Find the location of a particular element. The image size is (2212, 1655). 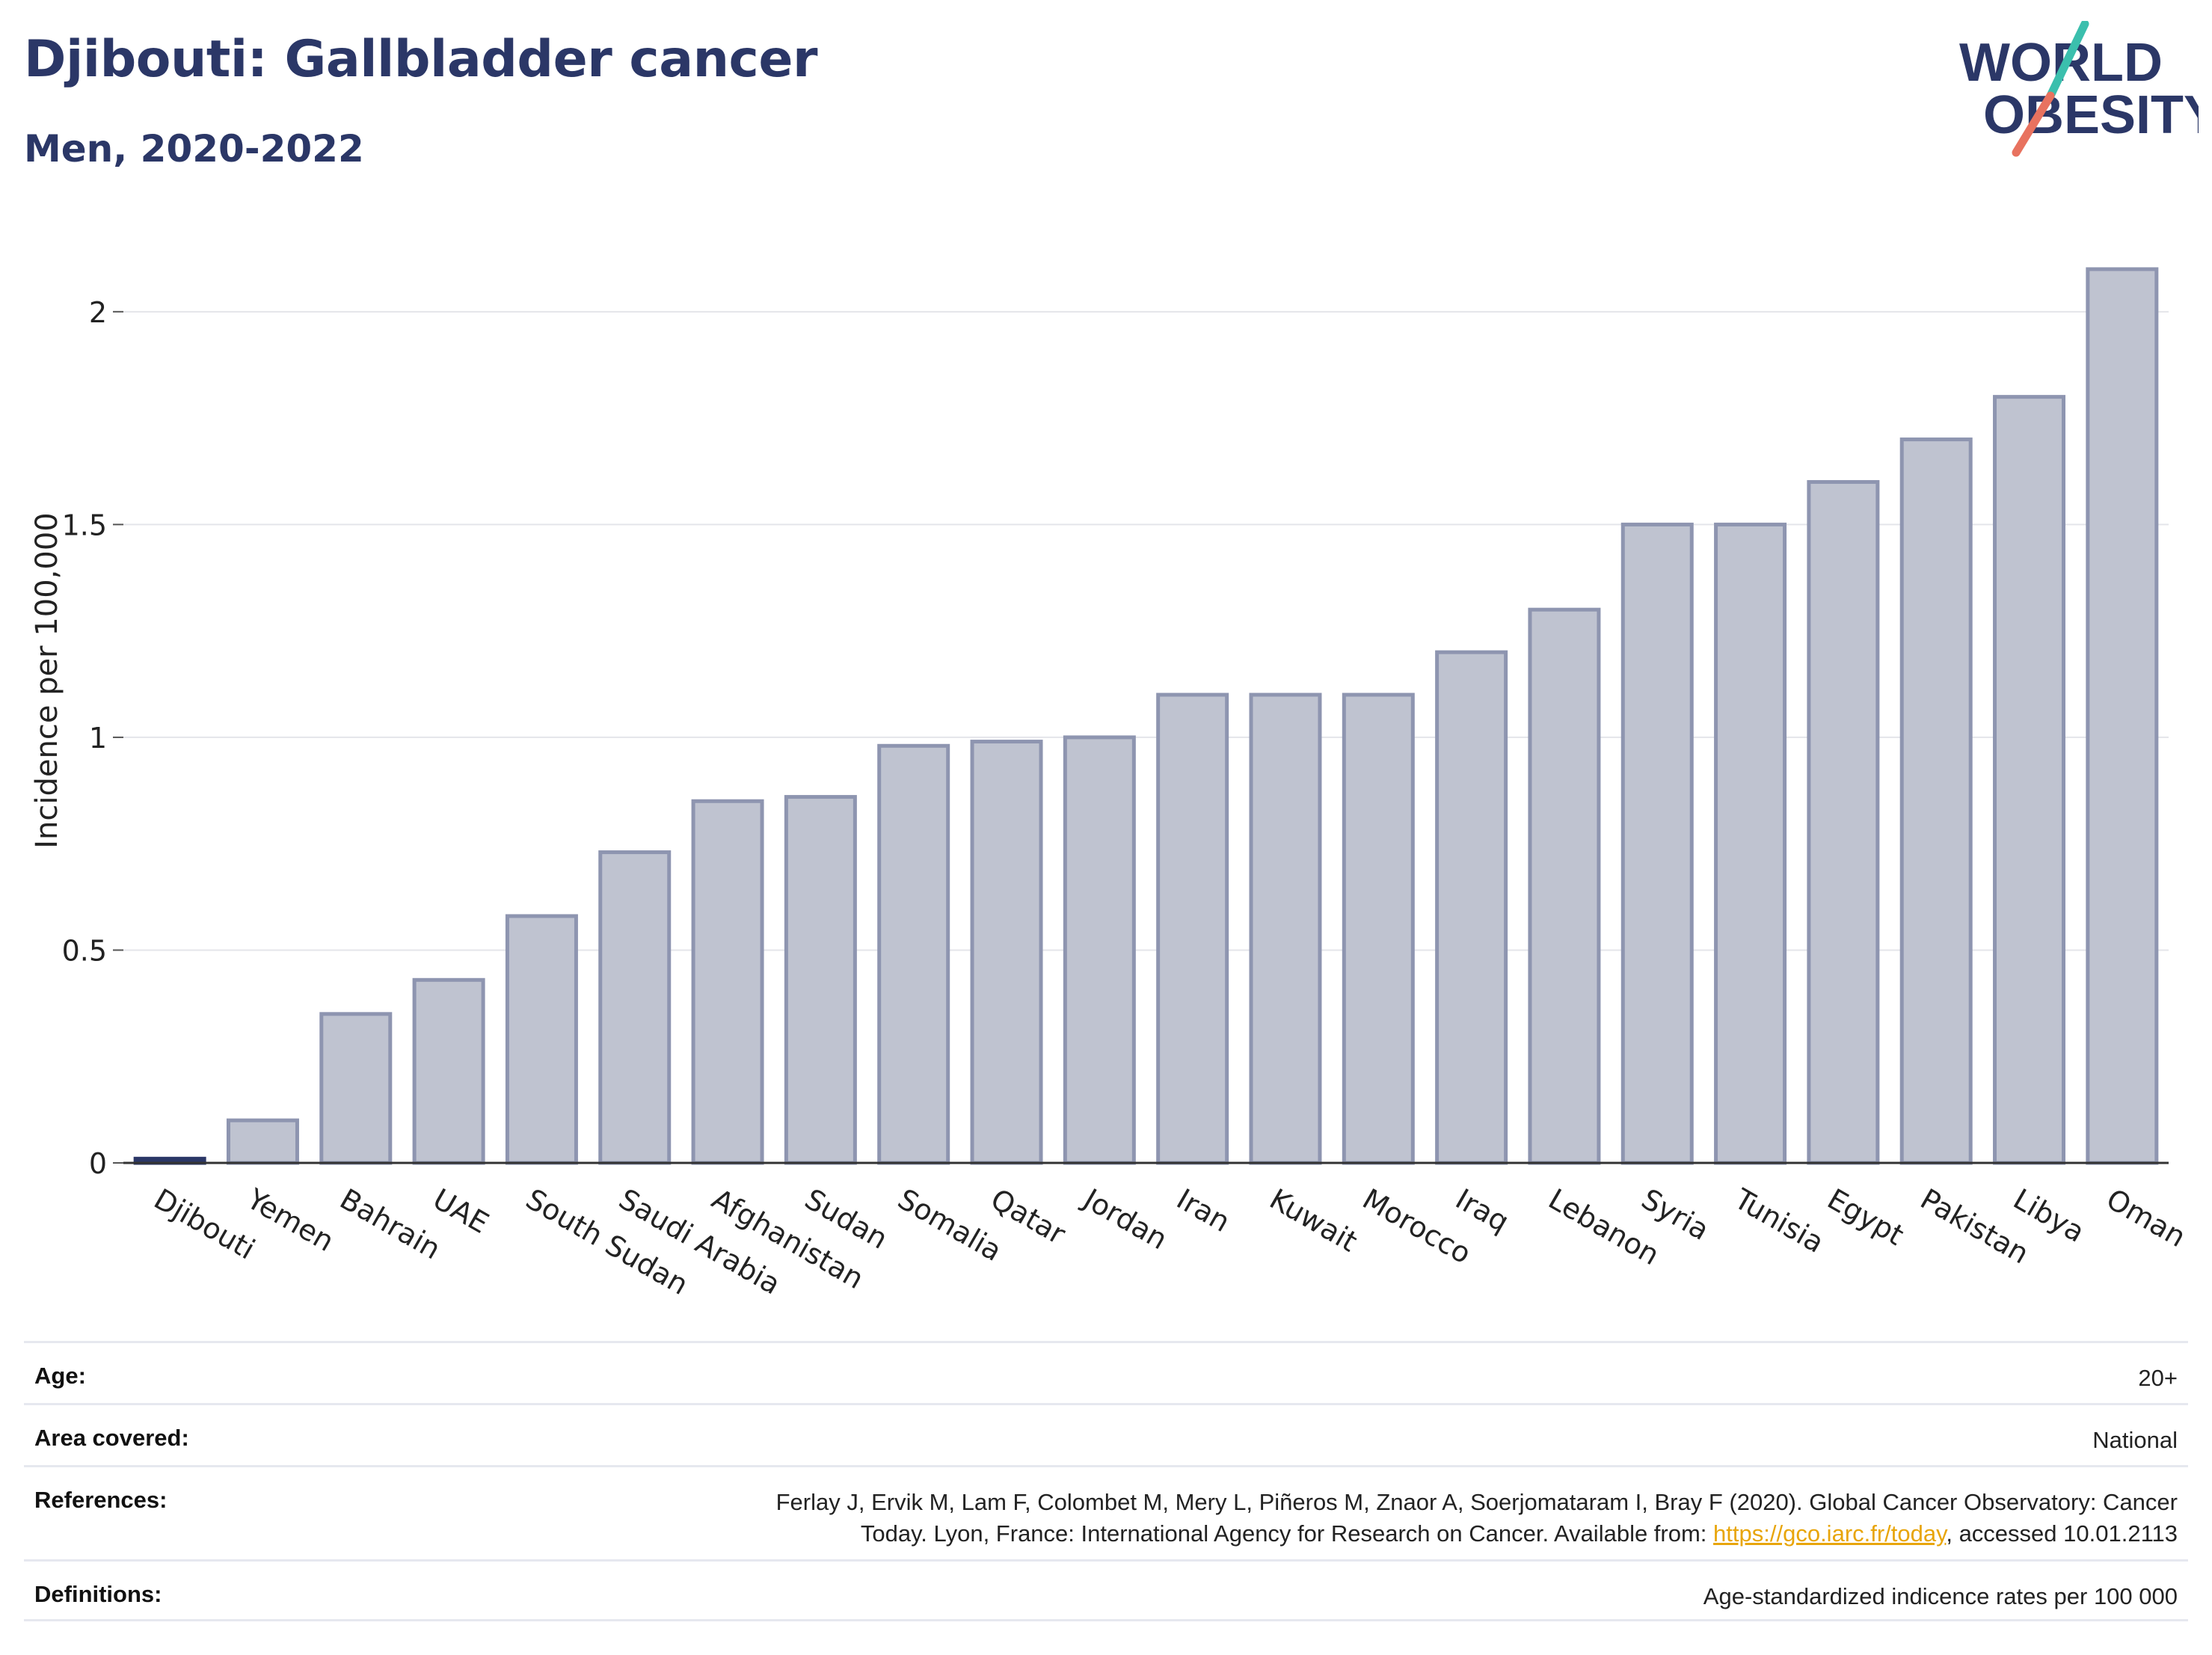

x-tick-label: Oman is located at coordinates (2146, 1217).